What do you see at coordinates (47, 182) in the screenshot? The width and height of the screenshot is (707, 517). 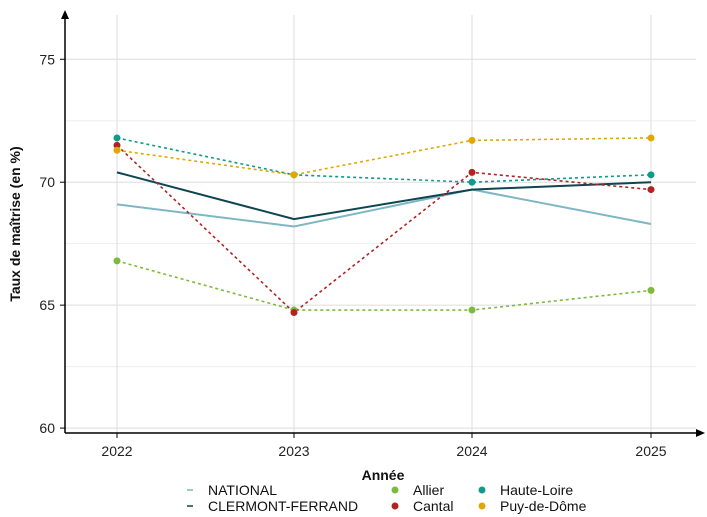 I see `y-tick-label: 70` at bounding box center [47, 182].